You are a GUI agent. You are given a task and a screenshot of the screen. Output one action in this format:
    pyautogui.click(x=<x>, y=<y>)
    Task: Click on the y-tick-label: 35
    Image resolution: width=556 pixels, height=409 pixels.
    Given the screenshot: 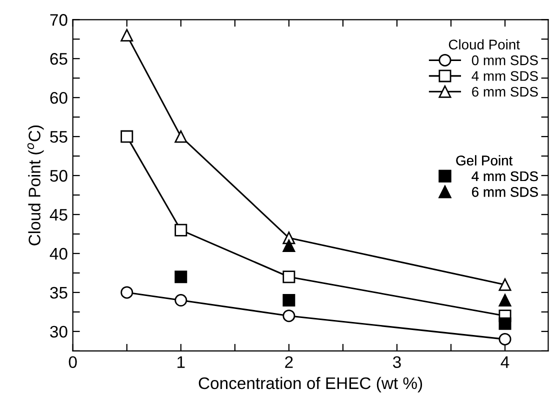 What is the action you would take?
    pyautogui.click(x=59, y=292)
    